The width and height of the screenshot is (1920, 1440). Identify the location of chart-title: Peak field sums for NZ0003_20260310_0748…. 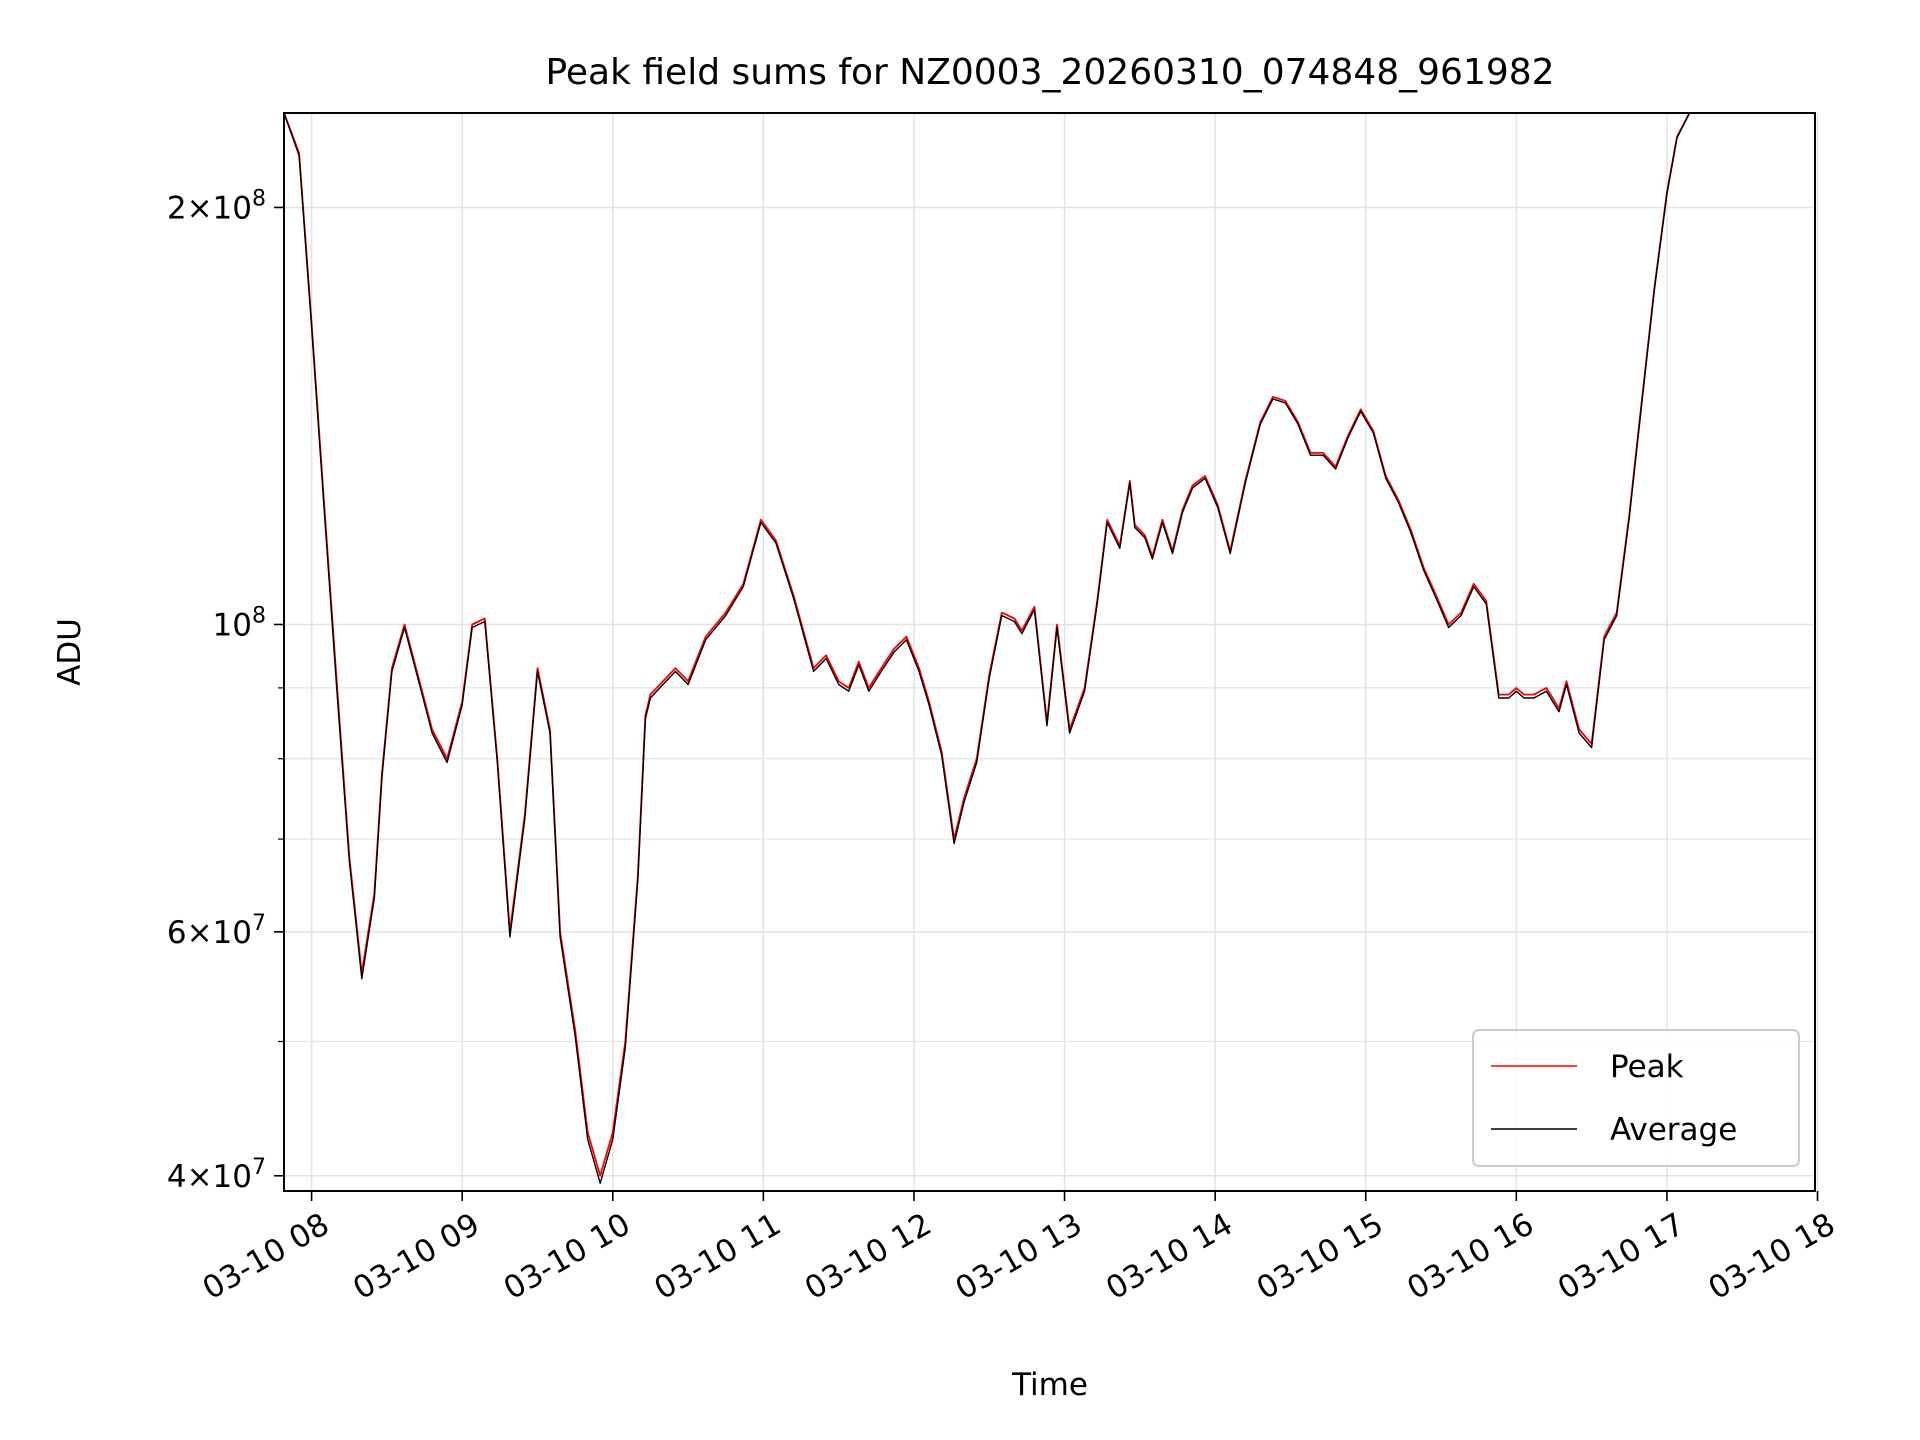
(1049, 72).